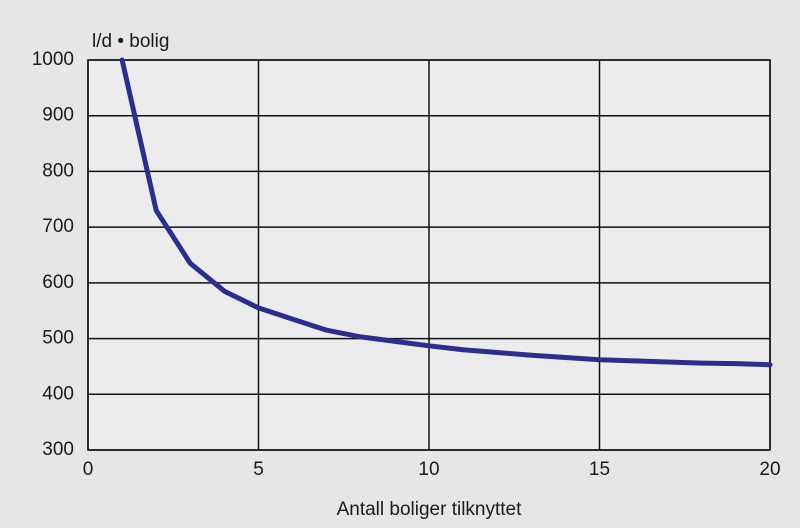 The height and width of the screenshot is (528, 800). Describe the element at coordinates (58, 449) in the screenshot. I see `y-tick-label: 300` at that location.